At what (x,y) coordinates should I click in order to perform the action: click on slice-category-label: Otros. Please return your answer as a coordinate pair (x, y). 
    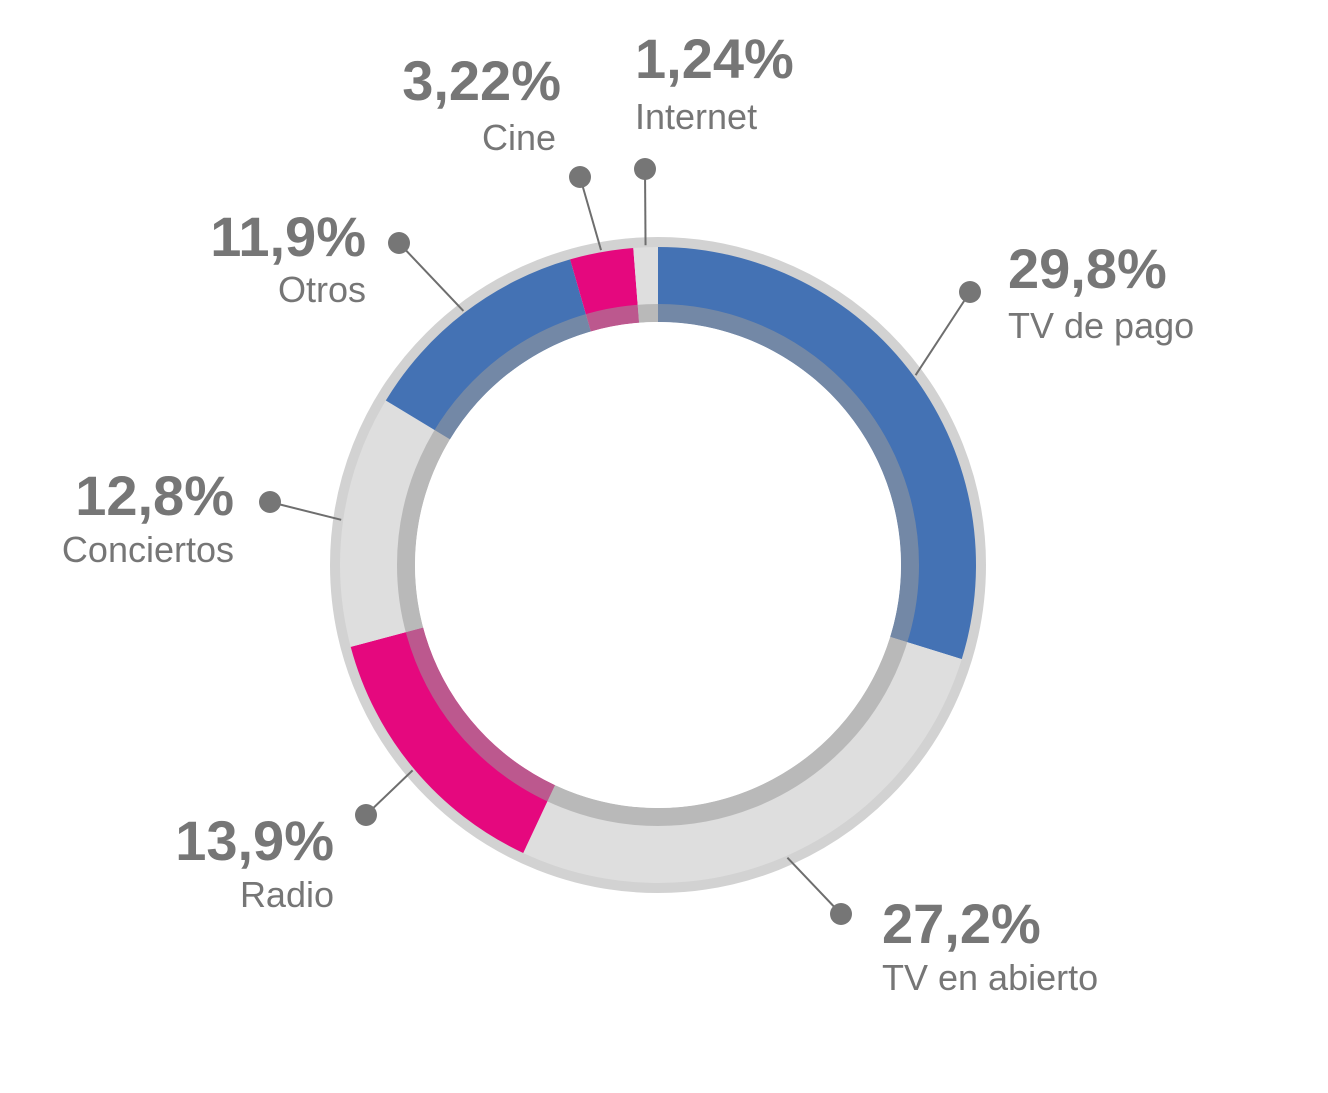
    Looking at the image, I should click on (322, 289).